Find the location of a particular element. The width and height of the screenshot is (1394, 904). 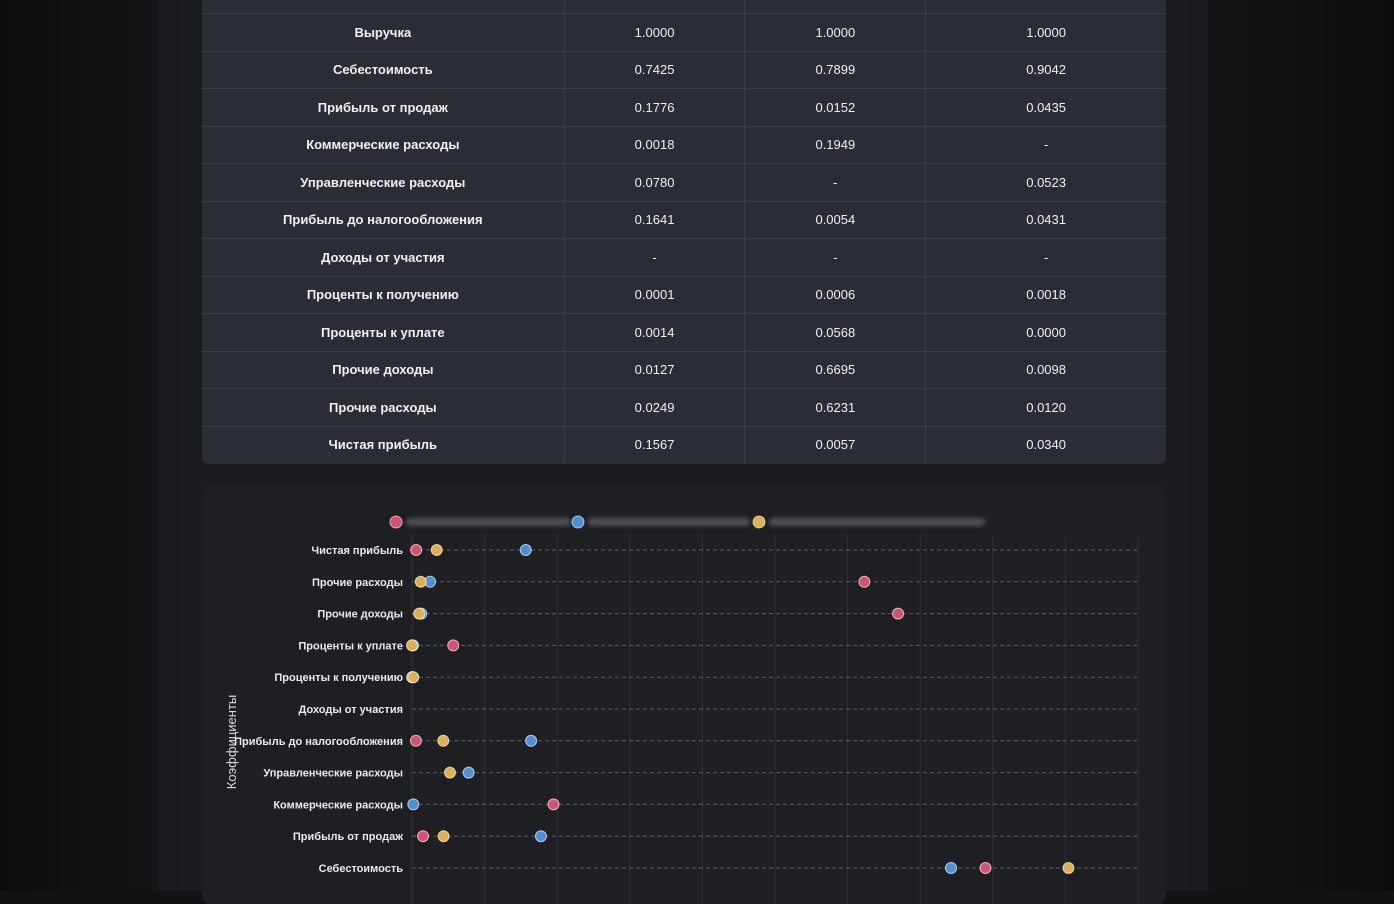

row-value-2: 0.0152 is located at coordinates (835, 107).